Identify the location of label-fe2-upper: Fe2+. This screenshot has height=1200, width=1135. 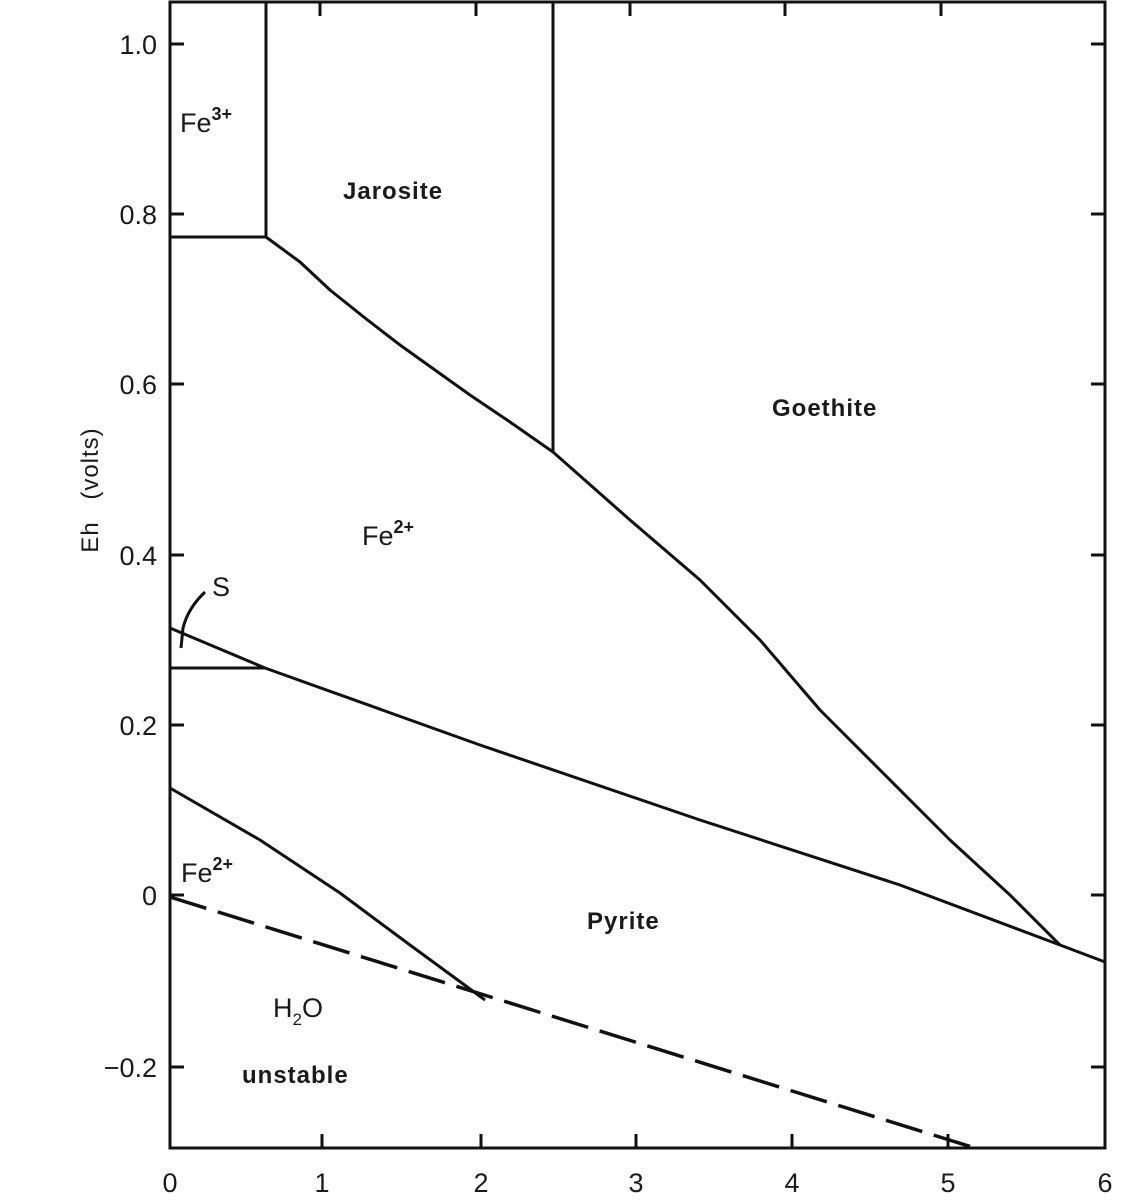
(388, 534).